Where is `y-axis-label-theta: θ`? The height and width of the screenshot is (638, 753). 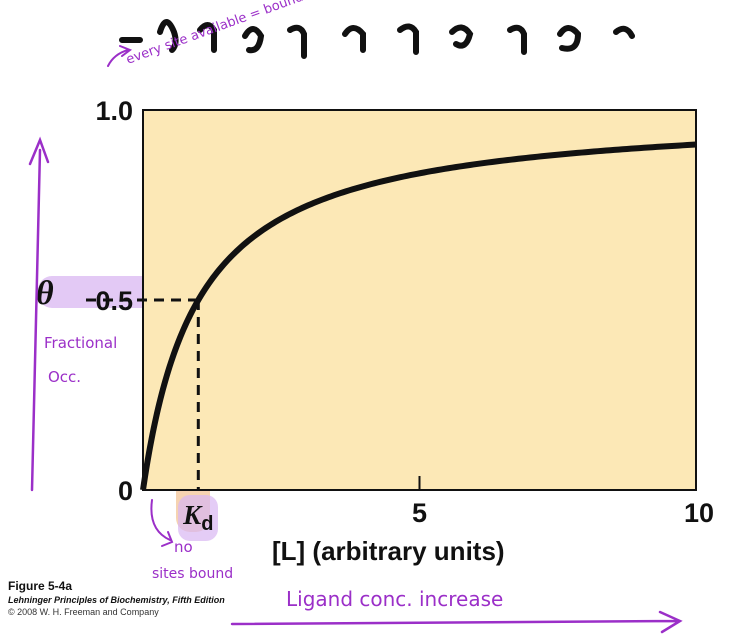
y-axis-label-theta: θ is located at coordinates (45, 293).